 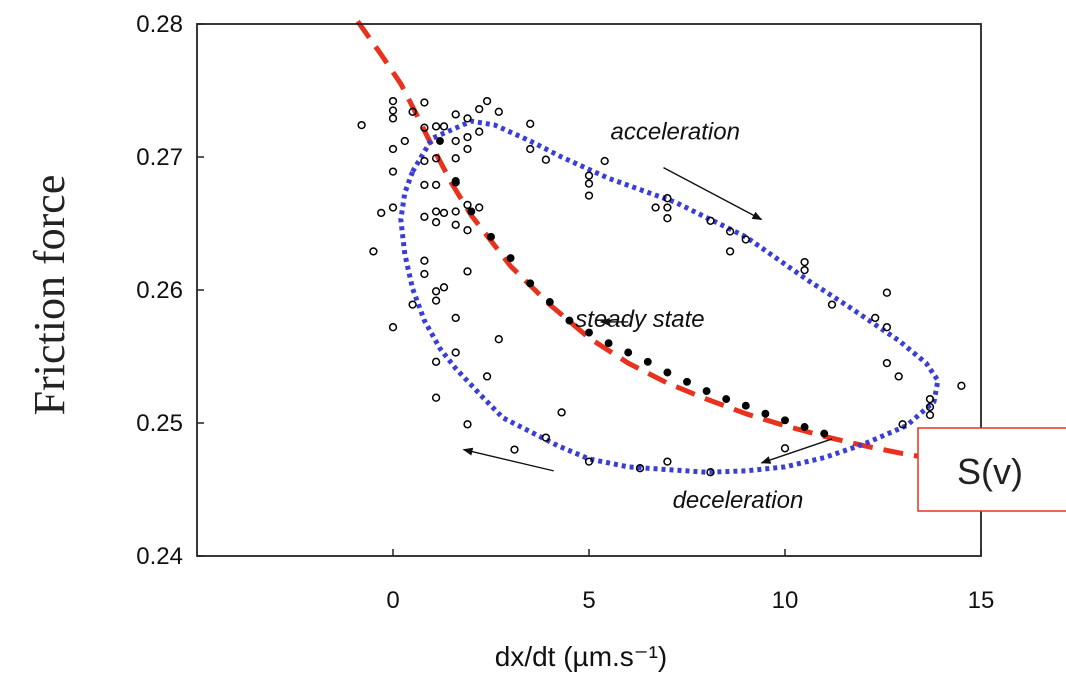 I want to click on sv-label: S(v), so click(x=990, y=471).